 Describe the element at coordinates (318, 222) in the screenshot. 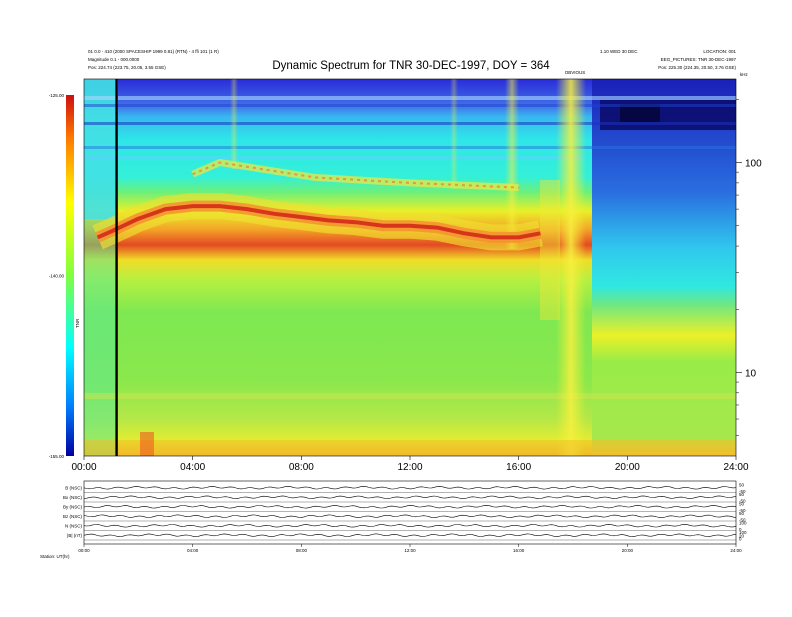

I see `plasma-line-core` at that location.